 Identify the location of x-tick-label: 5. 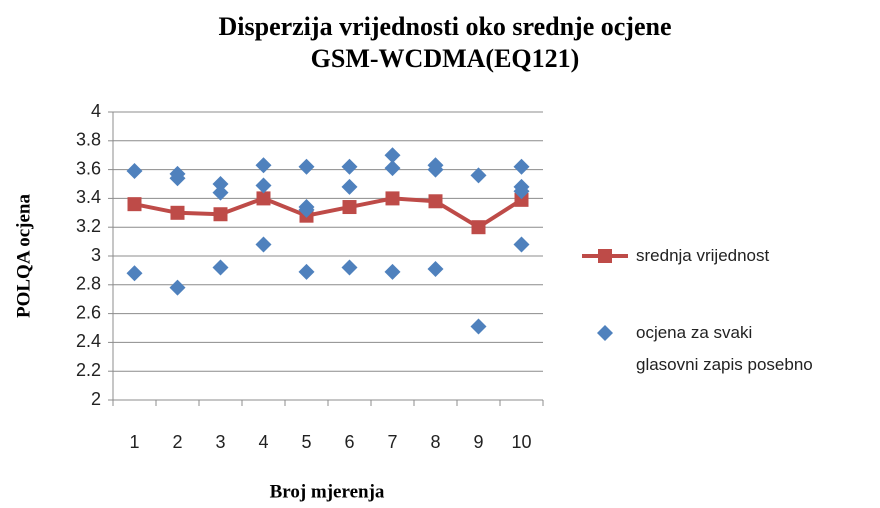
(306, 442).